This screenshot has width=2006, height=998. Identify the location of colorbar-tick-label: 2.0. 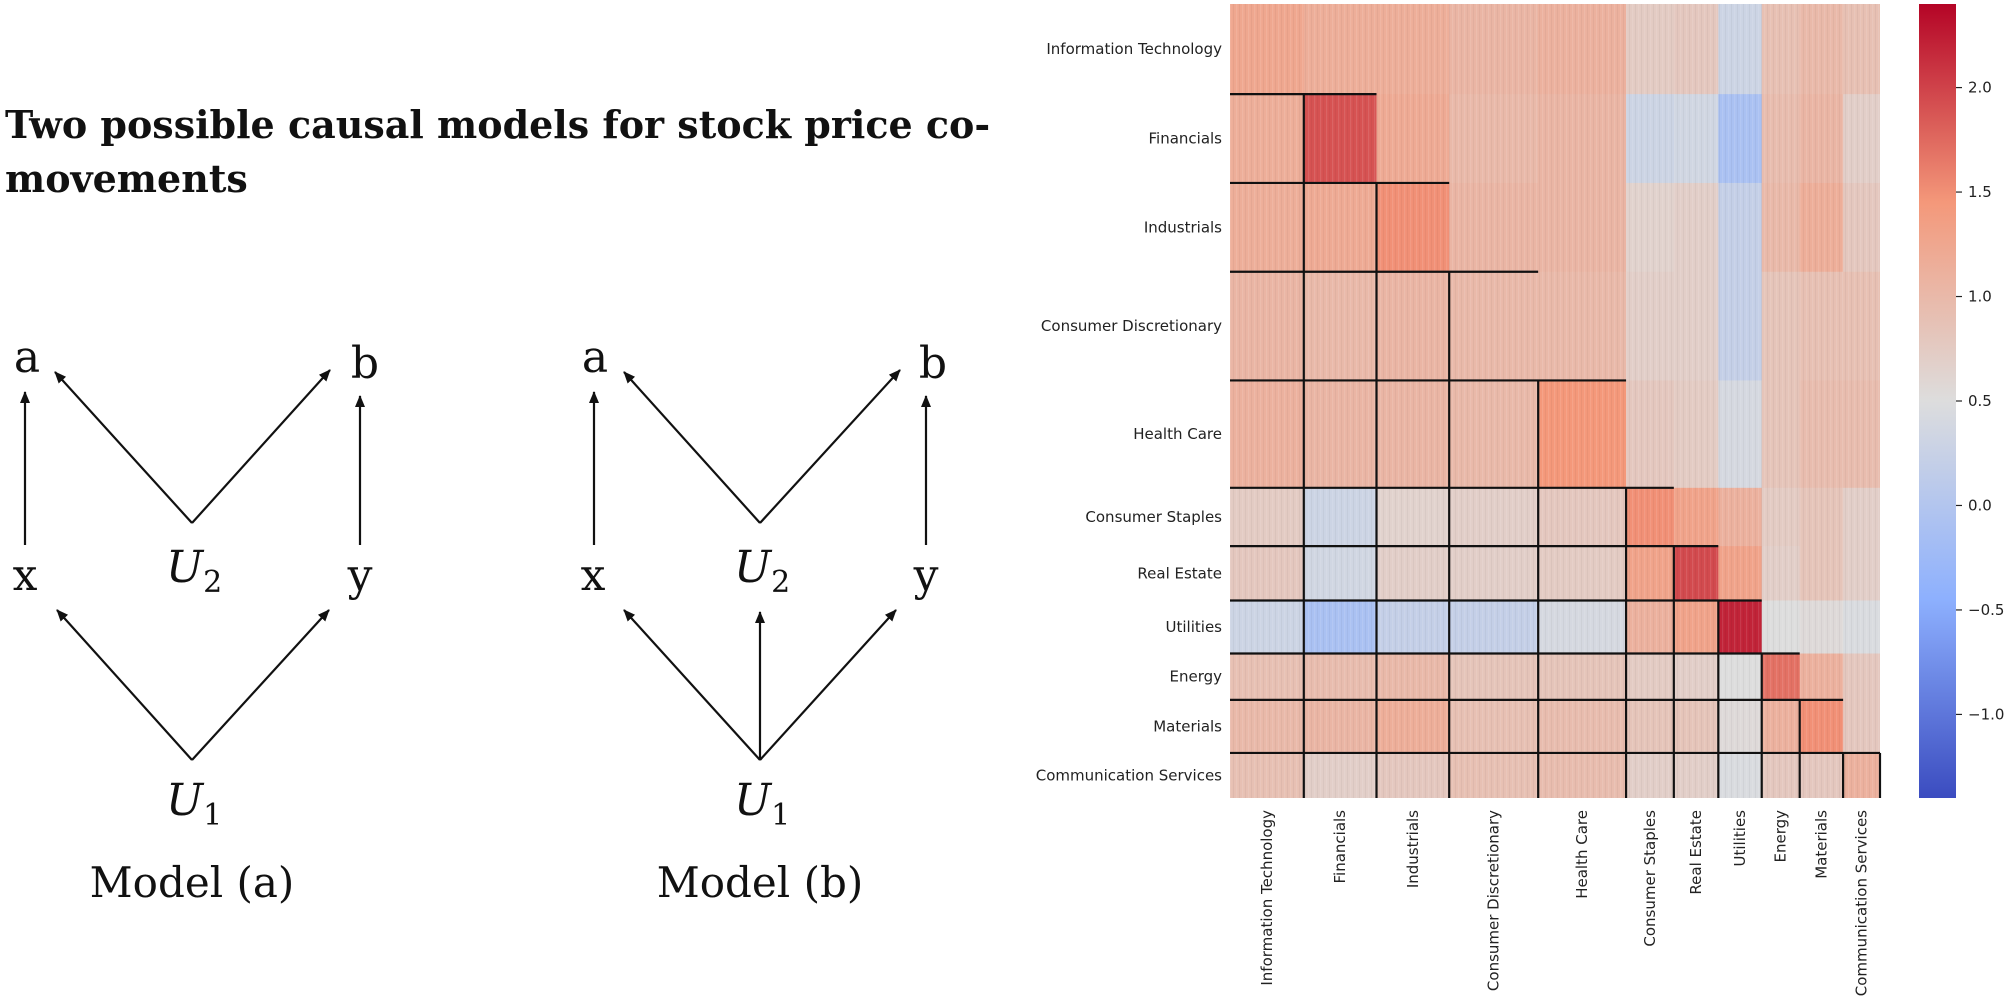
(1980, 88).